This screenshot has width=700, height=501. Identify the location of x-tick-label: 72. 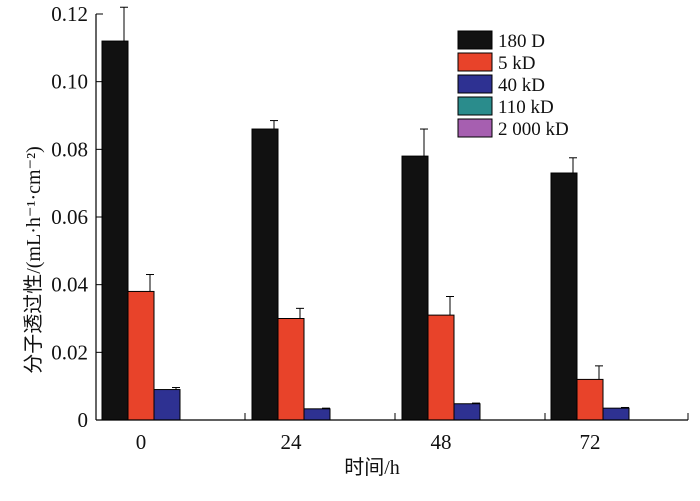
(590, 442).